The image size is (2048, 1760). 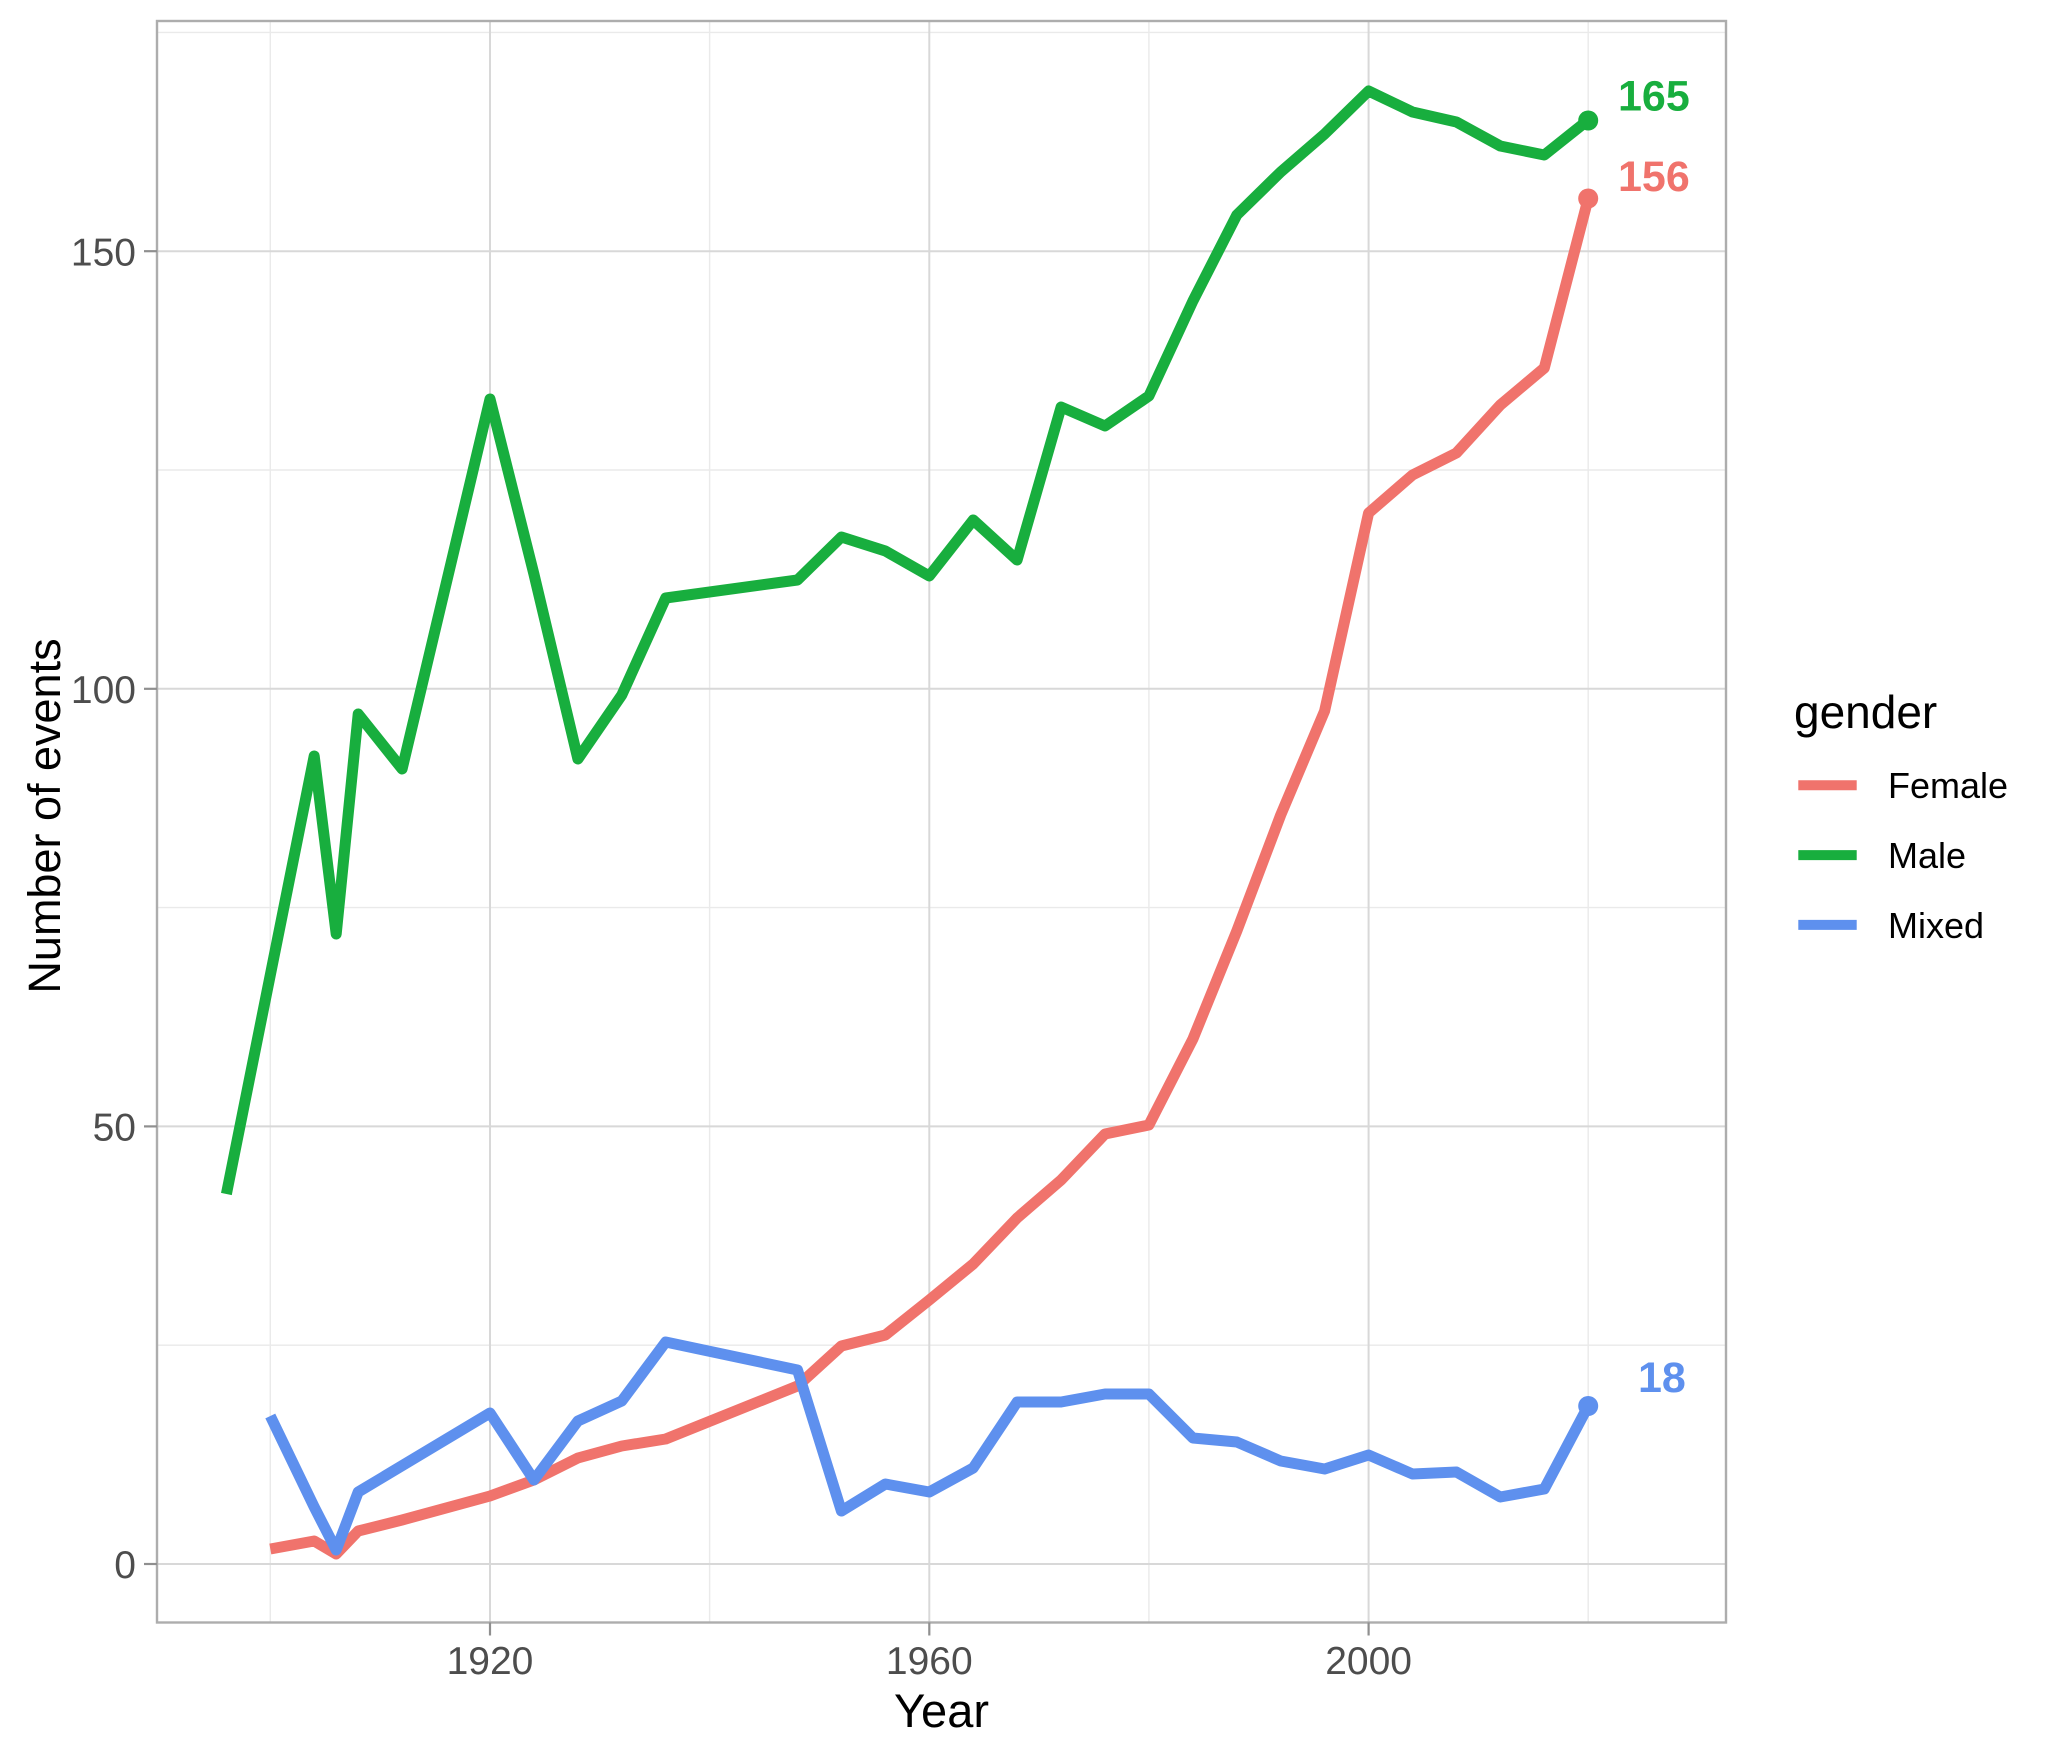 I want to click on svg-text: 2000, so click(x=1368, y=1661).